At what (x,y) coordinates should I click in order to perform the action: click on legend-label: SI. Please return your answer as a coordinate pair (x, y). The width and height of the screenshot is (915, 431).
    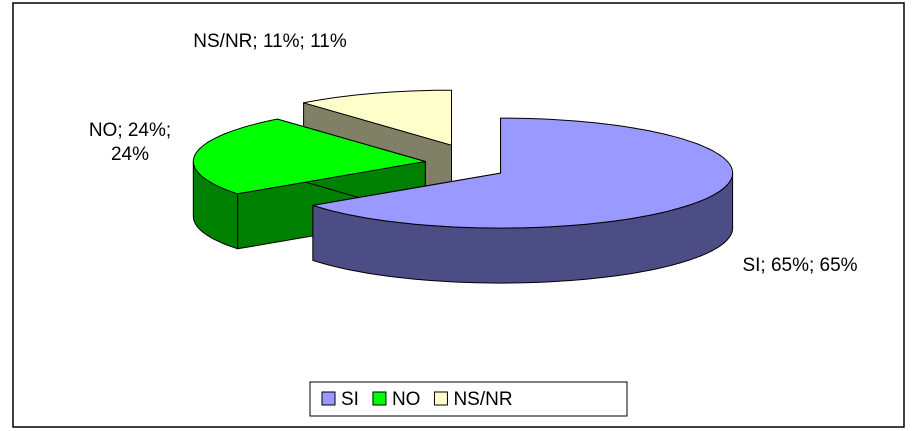
    Looking at the image, I should click on (350, 399).